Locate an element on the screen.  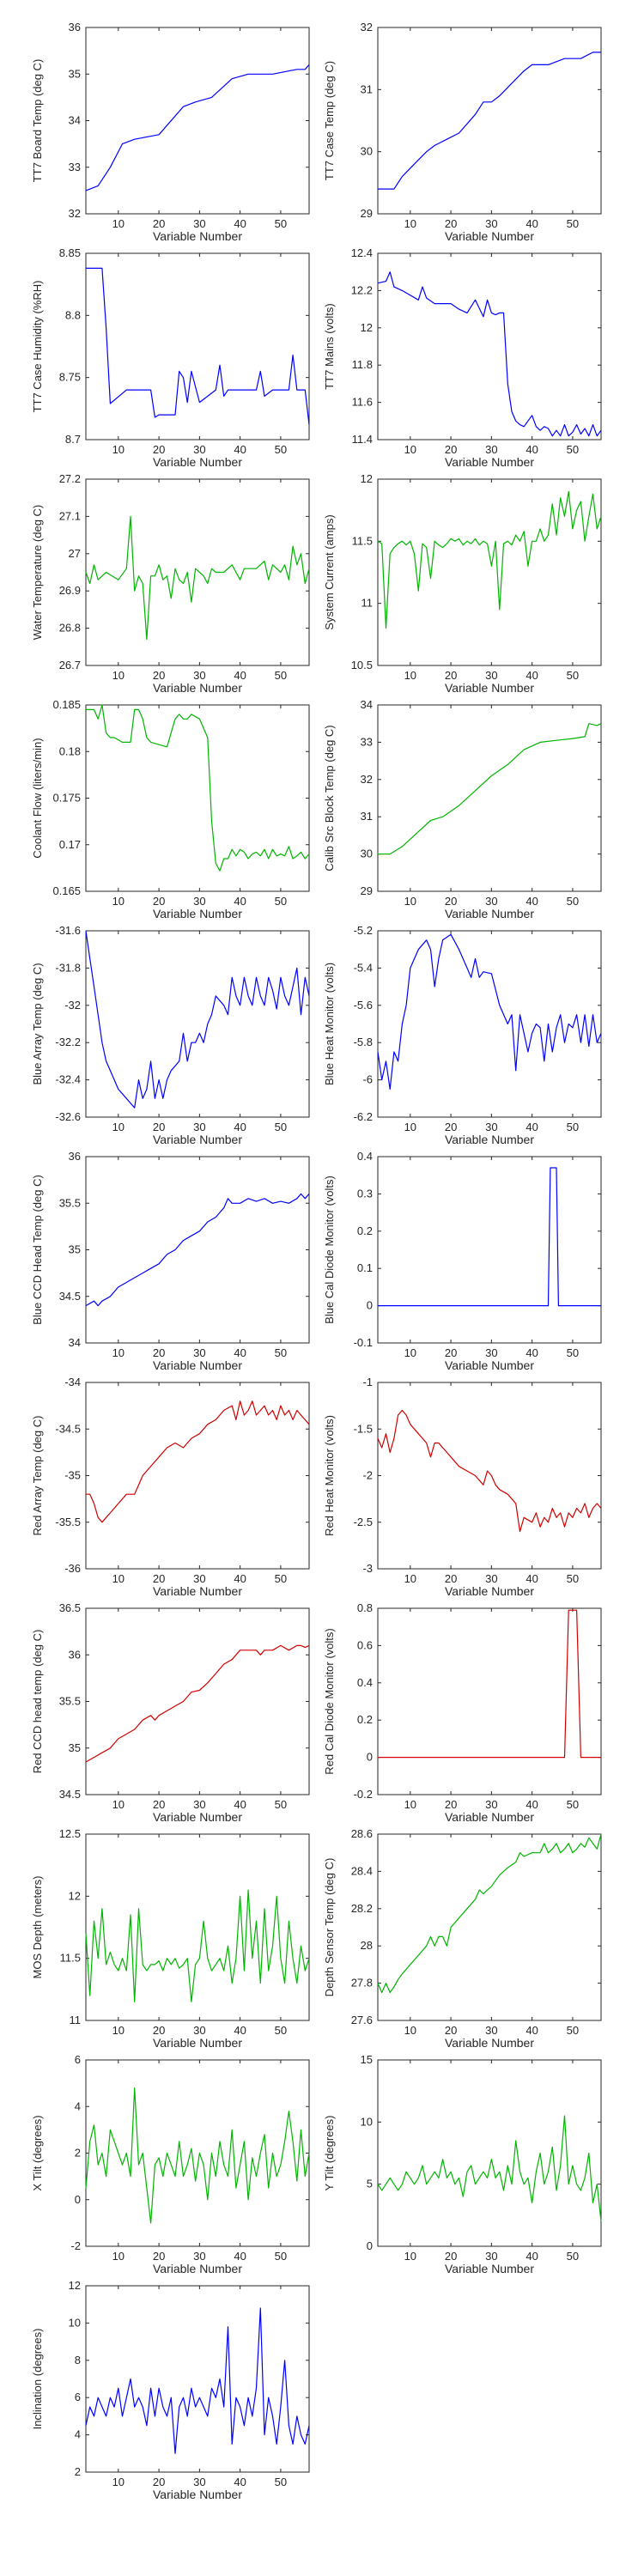
y-tick-label: 31 is located at coordinates (367, 817).